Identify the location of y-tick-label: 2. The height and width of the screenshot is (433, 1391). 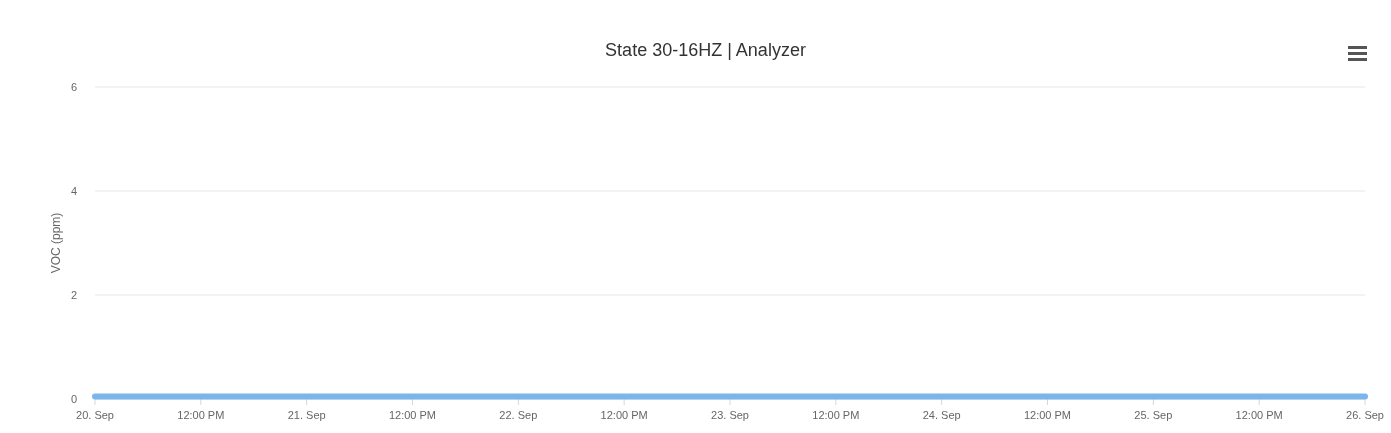
(73, 295).